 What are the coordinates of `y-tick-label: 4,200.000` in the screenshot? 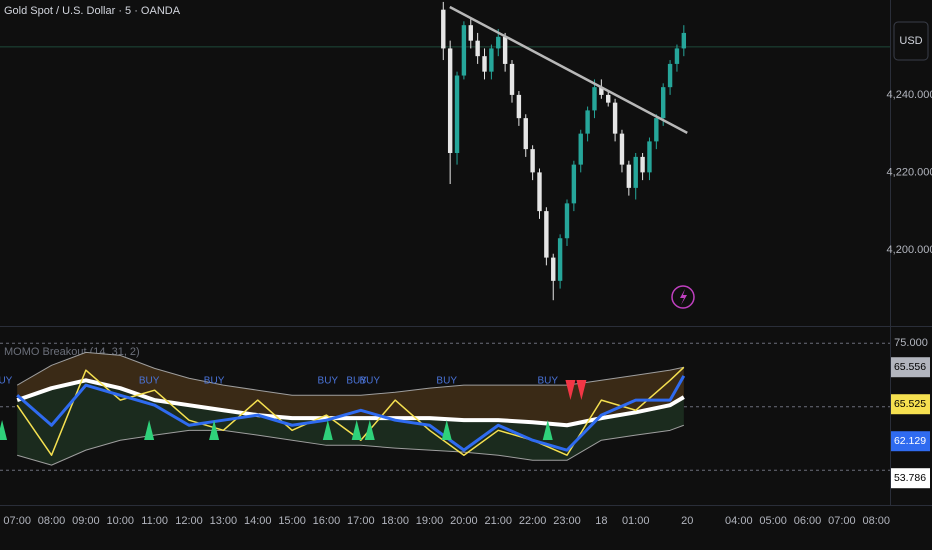 It's located at (909, 250).